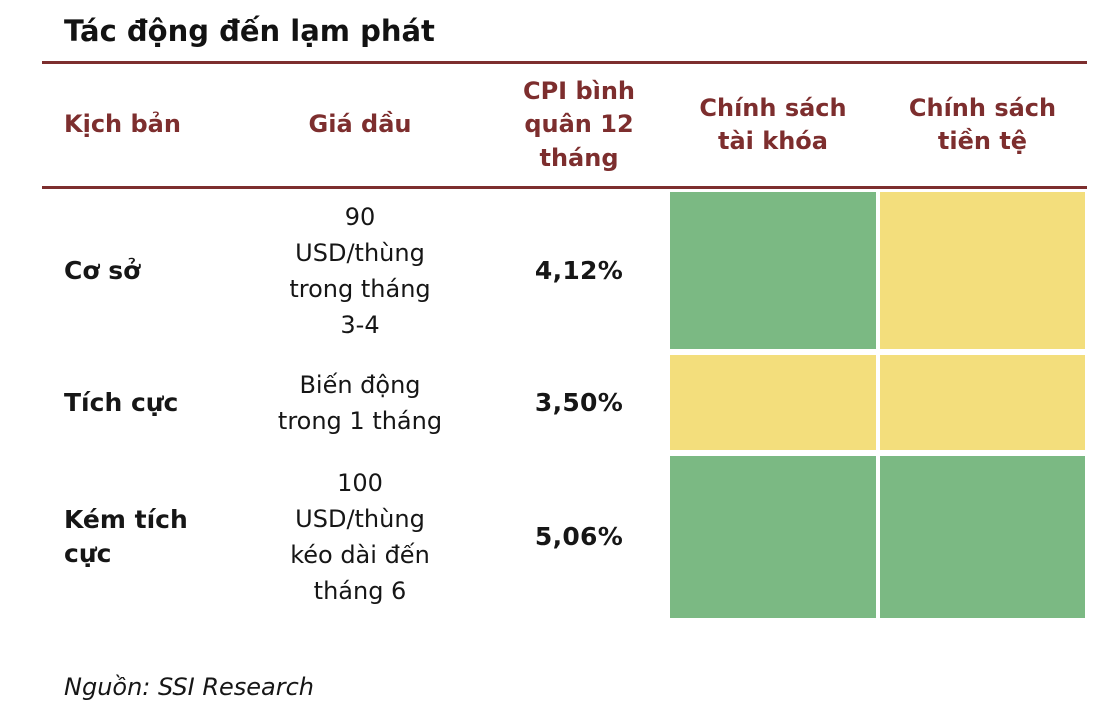 This screenshot has height=714, width=1120. What do you see at coordinates (579, 270) in the screenshot?
I see `cpi-value-cell: 4,12%` at bounding box center [579, 270].